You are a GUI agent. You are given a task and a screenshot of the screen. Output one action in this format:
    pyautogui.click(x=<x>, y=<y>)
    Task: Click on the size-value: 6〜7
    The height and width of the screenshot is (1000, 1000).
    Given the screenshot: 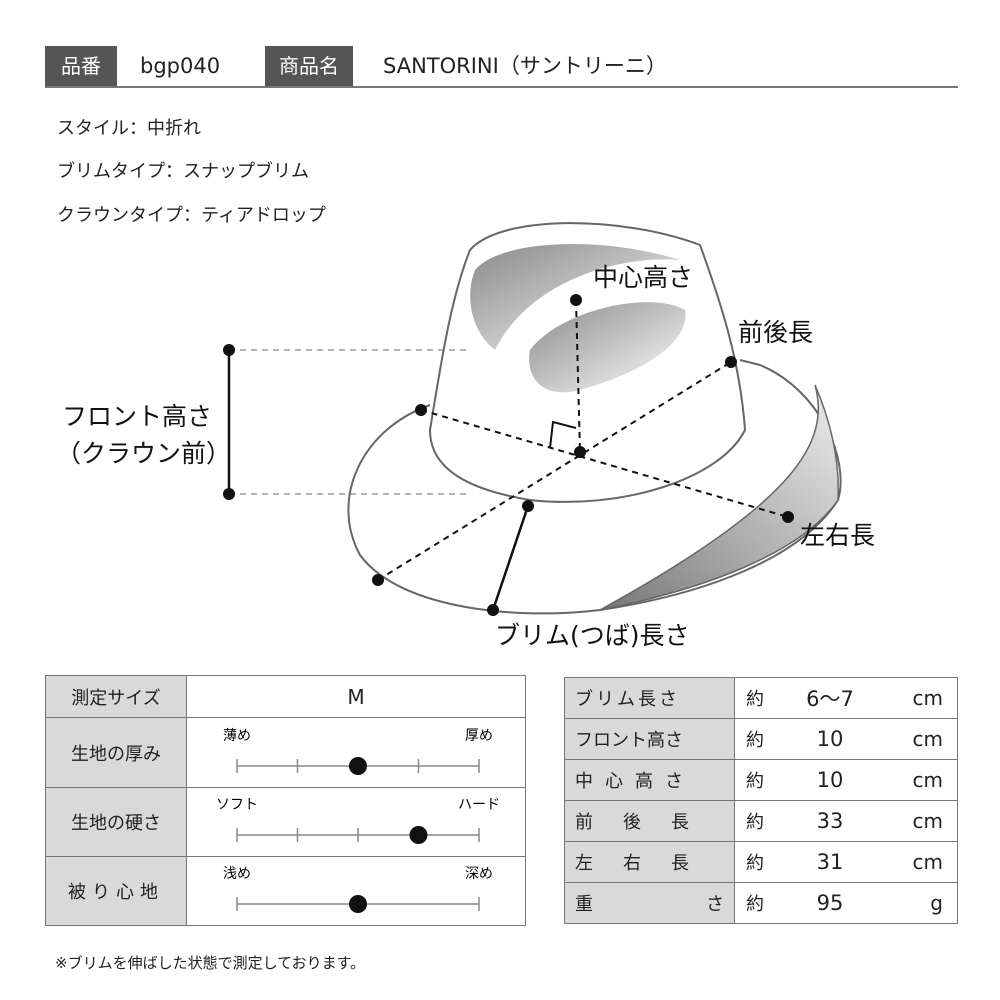 What is the action you would take?
    pyautogui.click(x=830, y=698)
    